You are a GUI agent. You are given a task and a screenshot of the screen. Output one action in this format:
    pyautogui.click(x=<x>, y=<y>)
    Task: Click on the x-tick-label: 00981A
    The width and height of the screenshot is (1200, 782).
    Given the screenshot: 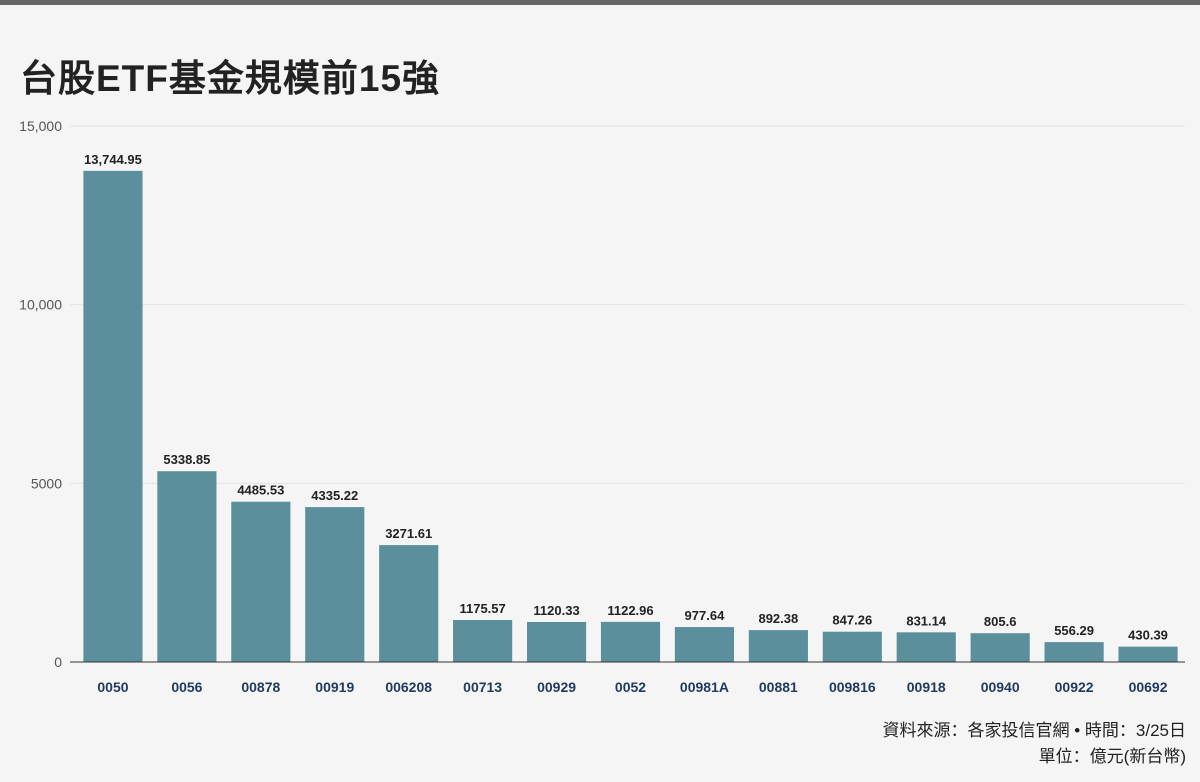 What is the action you would take?
    pyautogui.click(x=704, y=687)
    